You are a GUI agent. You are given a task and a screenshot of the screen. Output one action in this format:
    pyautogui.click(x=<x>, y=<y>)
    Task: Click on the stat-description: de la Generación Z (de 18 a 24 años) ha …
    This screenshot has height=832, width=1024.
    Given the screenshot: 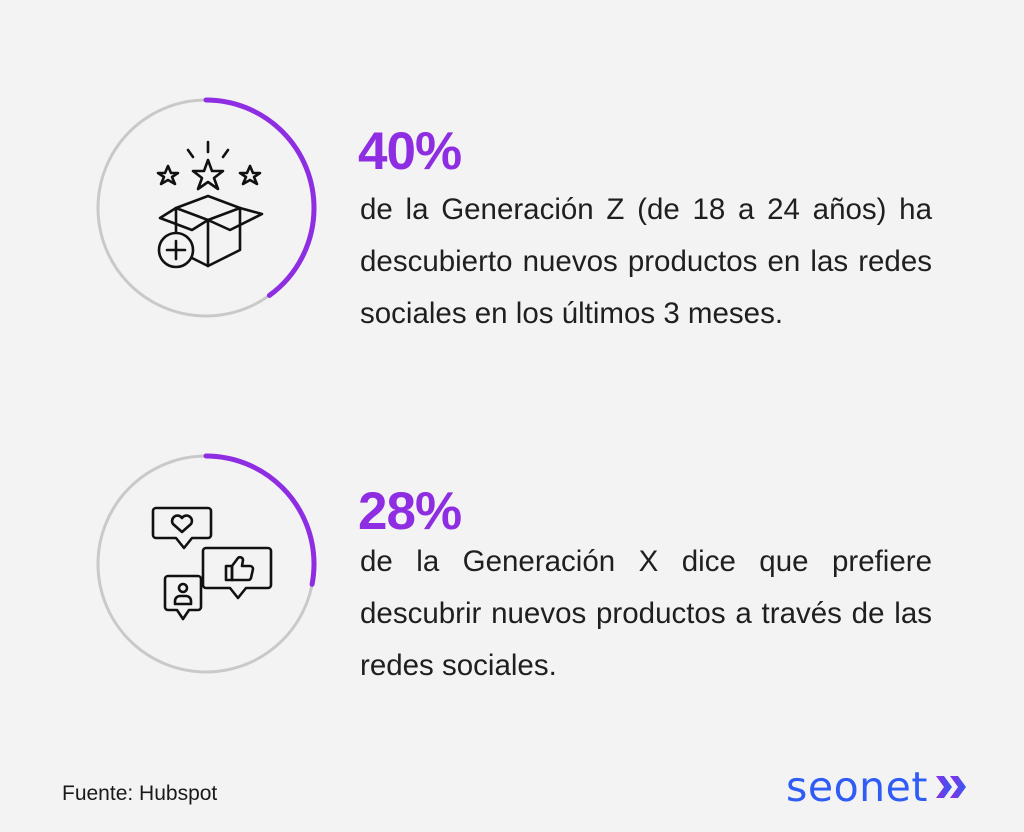 What is the action you would take?
    pyautogui.click(x=646, y=261)
    